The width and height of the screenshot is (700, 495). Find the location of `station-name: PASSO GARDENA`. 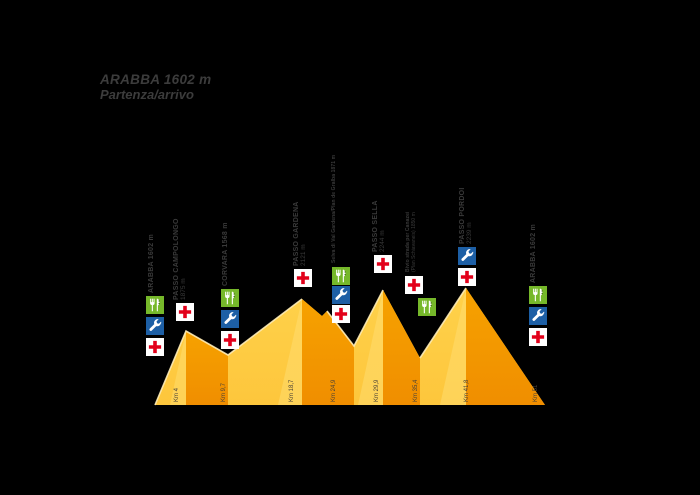

station-name: PASSO GARDENA is located at coordinates (296, 233).